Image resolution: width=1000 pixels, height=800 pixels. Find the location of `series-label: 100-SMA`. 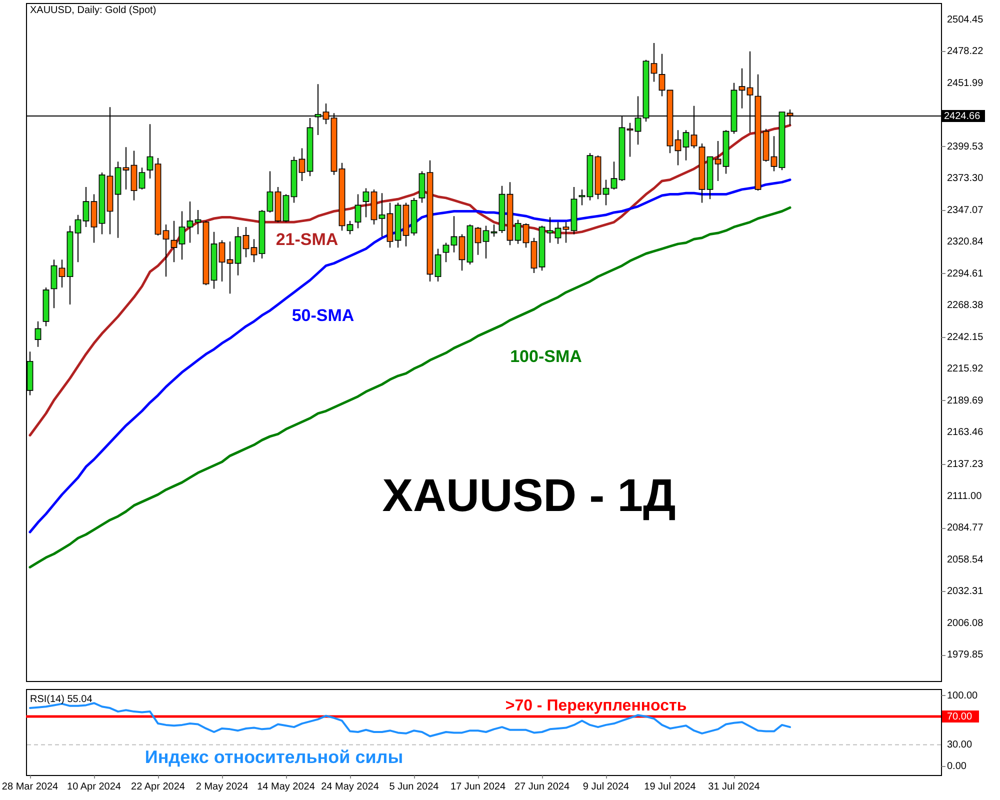

series-label: 100-SMA is located at coordinates (546, 356).